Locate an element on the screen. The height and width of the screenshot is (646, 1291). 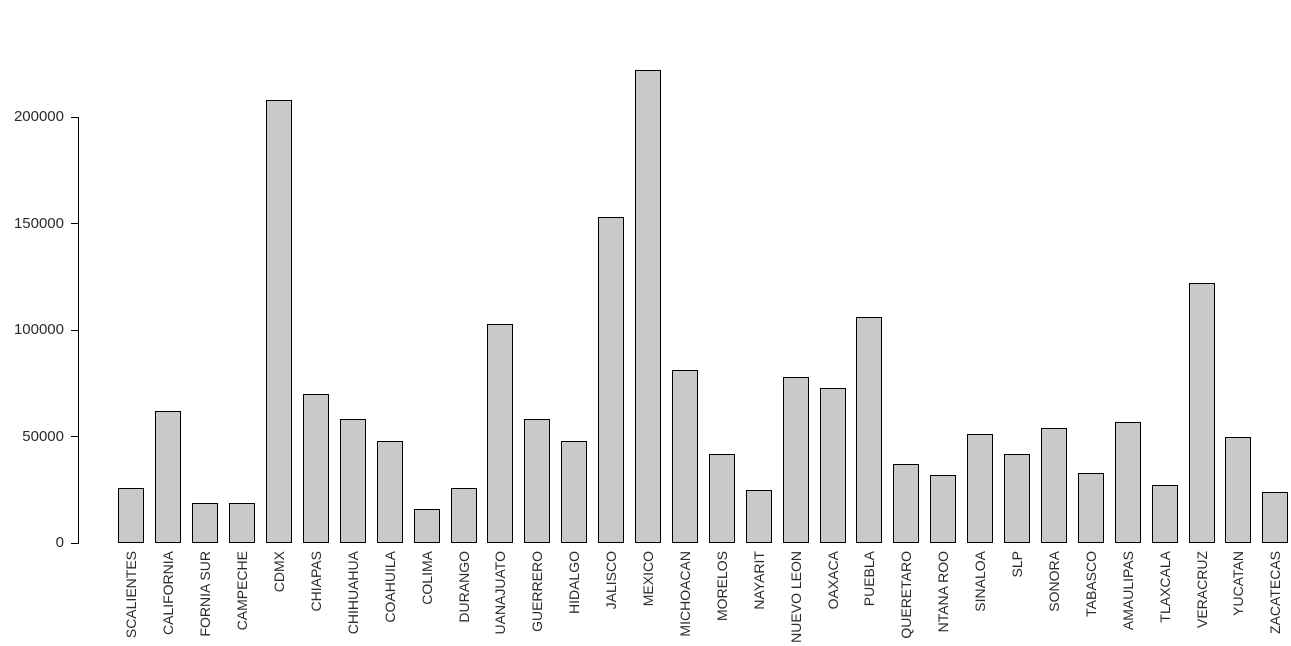
bar-uanajuato is located at coordinates (500, 433).